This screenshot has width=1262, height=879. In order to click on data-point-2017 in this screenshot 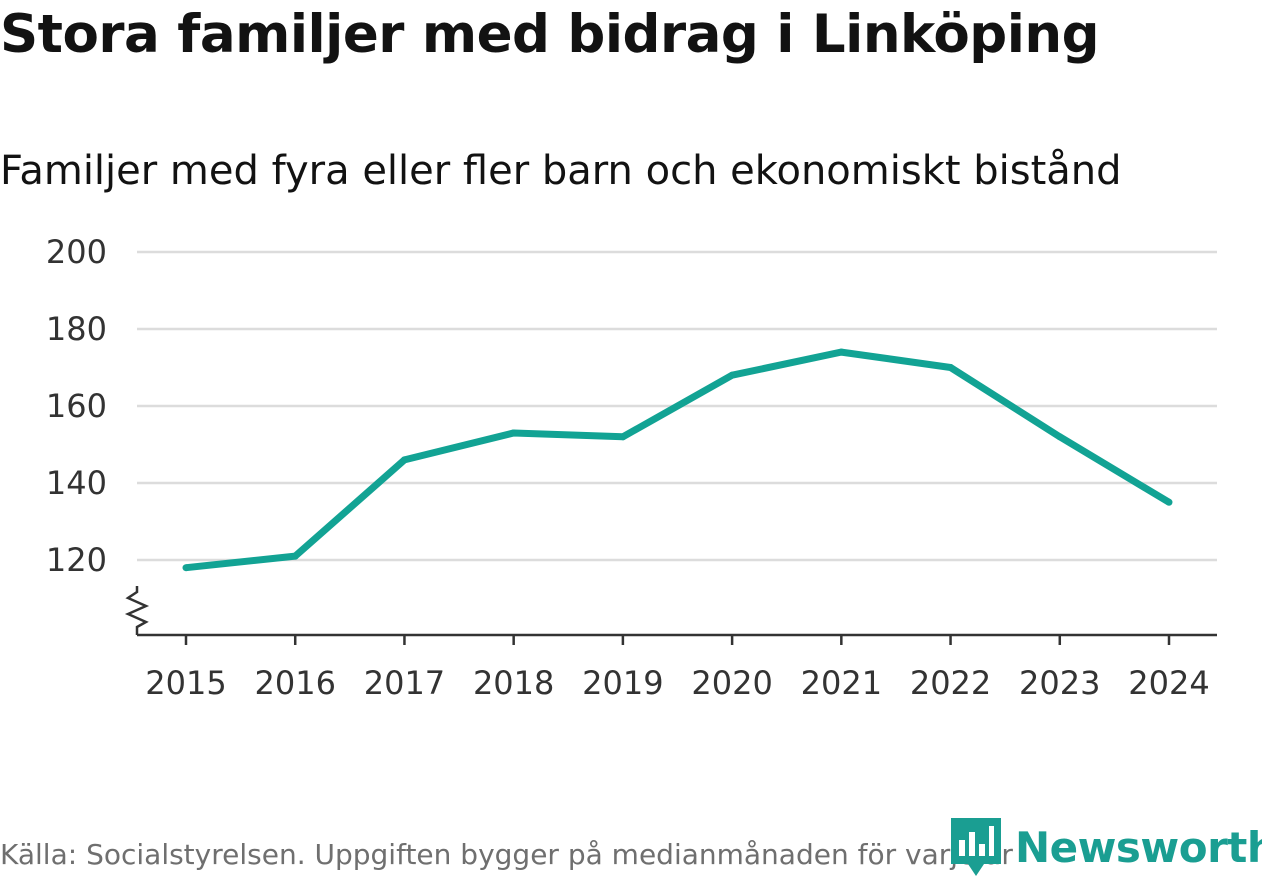, I will do `click(404, 460)`.